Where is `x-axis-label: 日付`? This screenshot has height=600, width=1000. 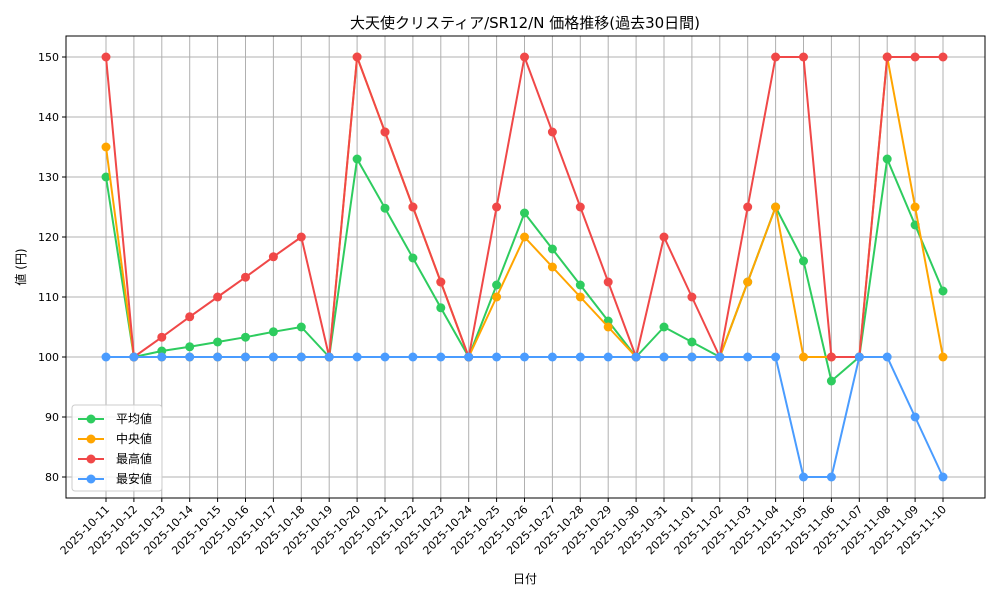 x-axis-label: 日付 is located at coordinates (525, 579).